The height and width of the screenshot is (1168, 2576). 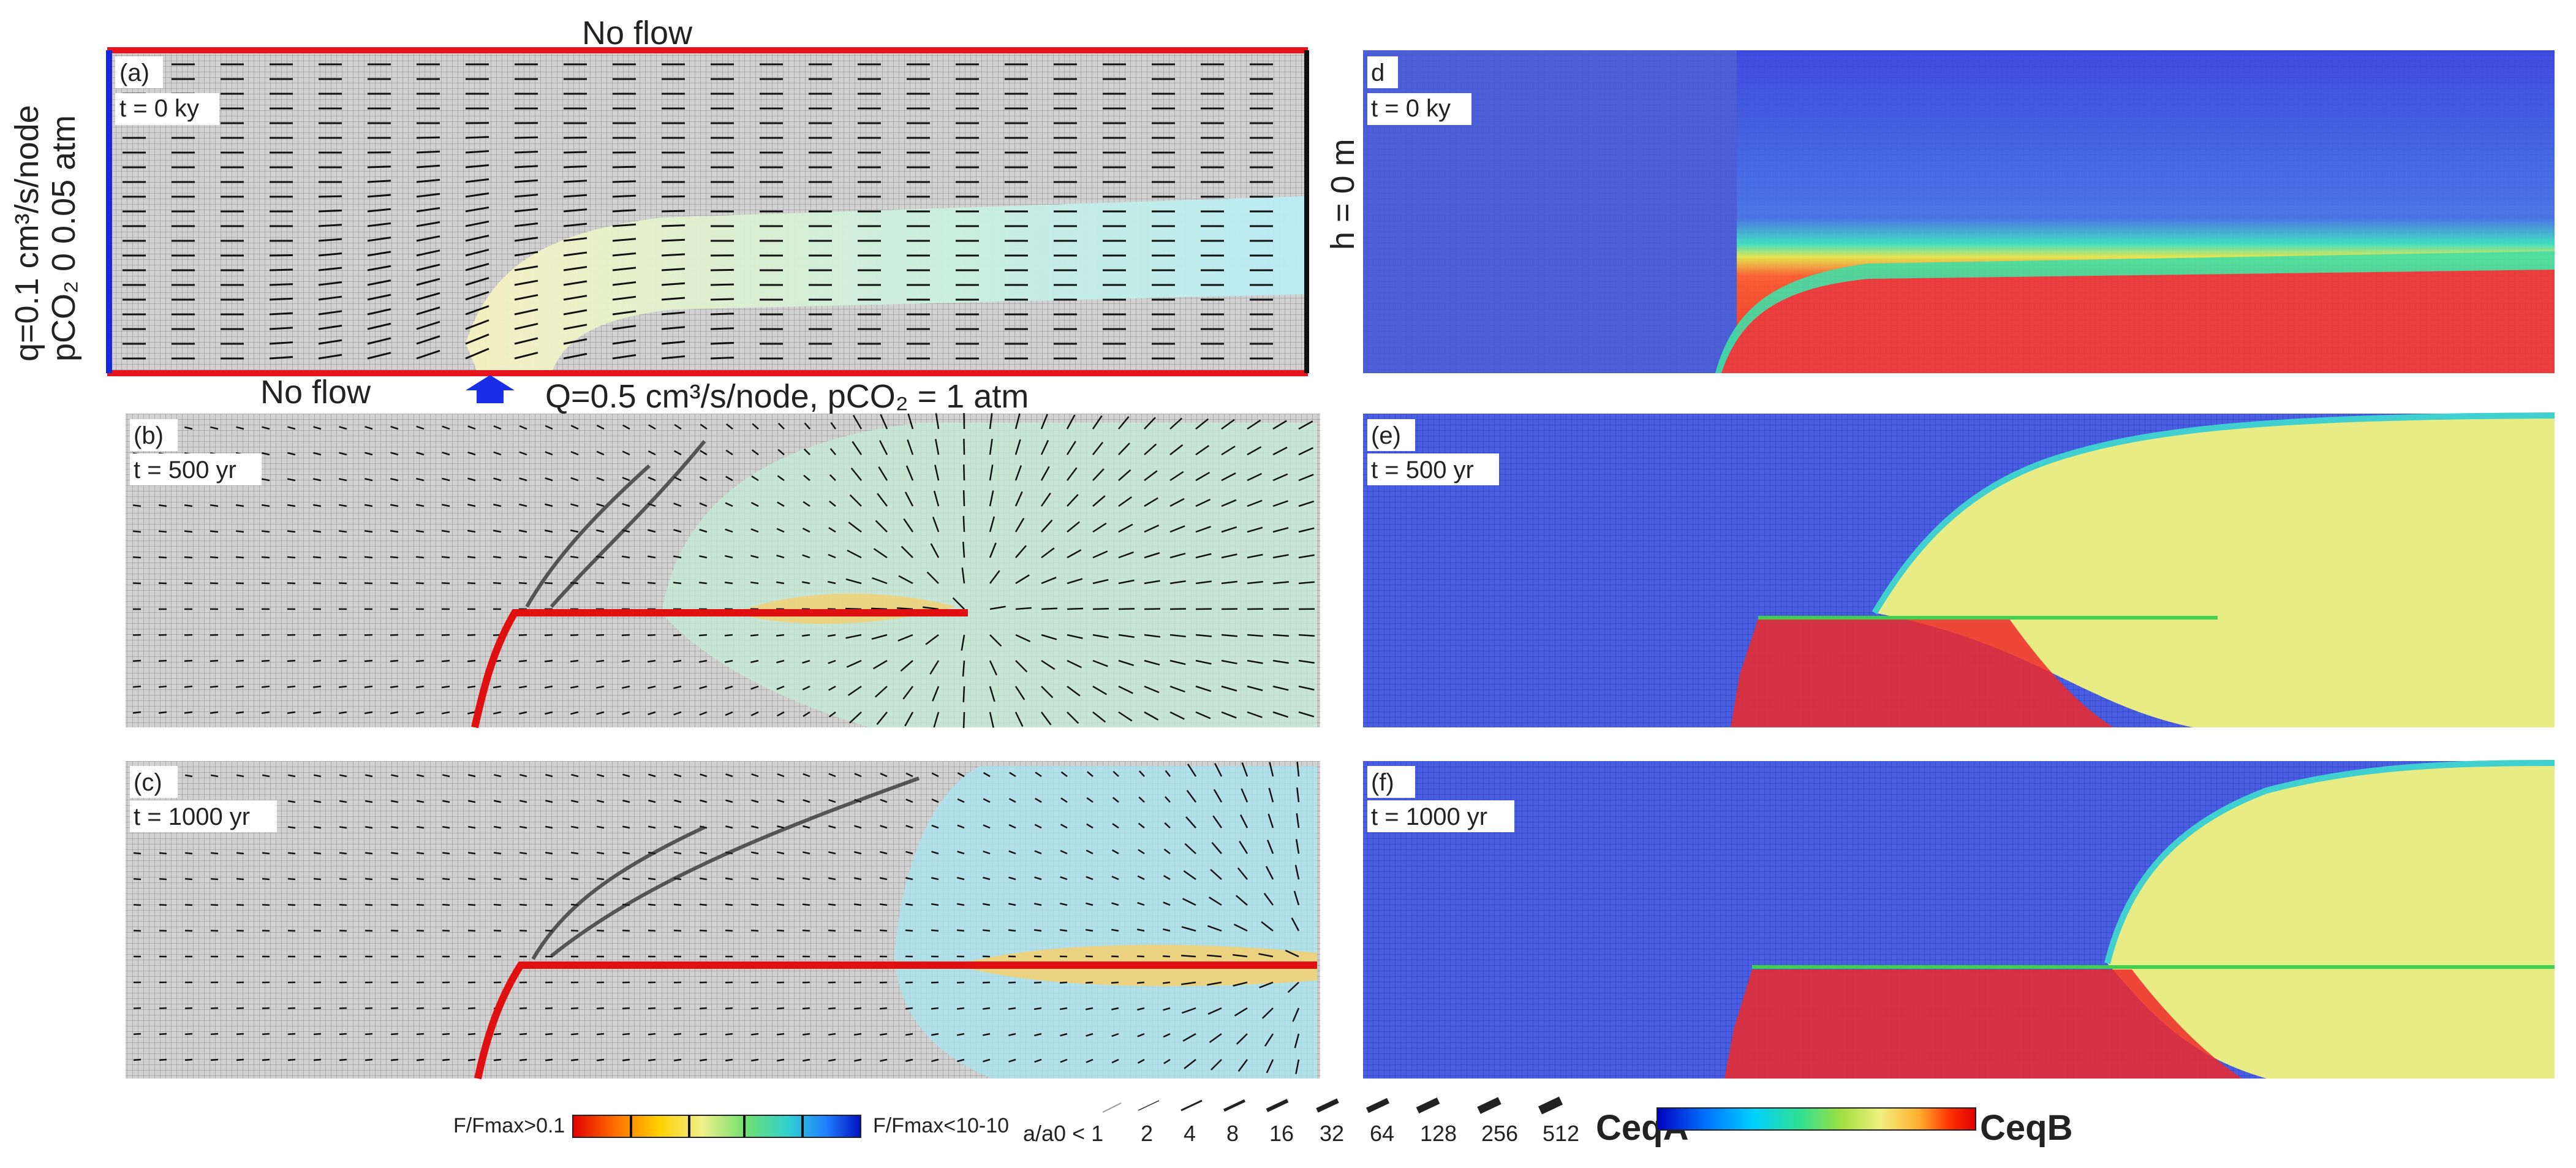 What do you see at coordinates (490, 389) in the screenshot?
I see `inlet-arrow-icon` at bounding box center [490, 389].